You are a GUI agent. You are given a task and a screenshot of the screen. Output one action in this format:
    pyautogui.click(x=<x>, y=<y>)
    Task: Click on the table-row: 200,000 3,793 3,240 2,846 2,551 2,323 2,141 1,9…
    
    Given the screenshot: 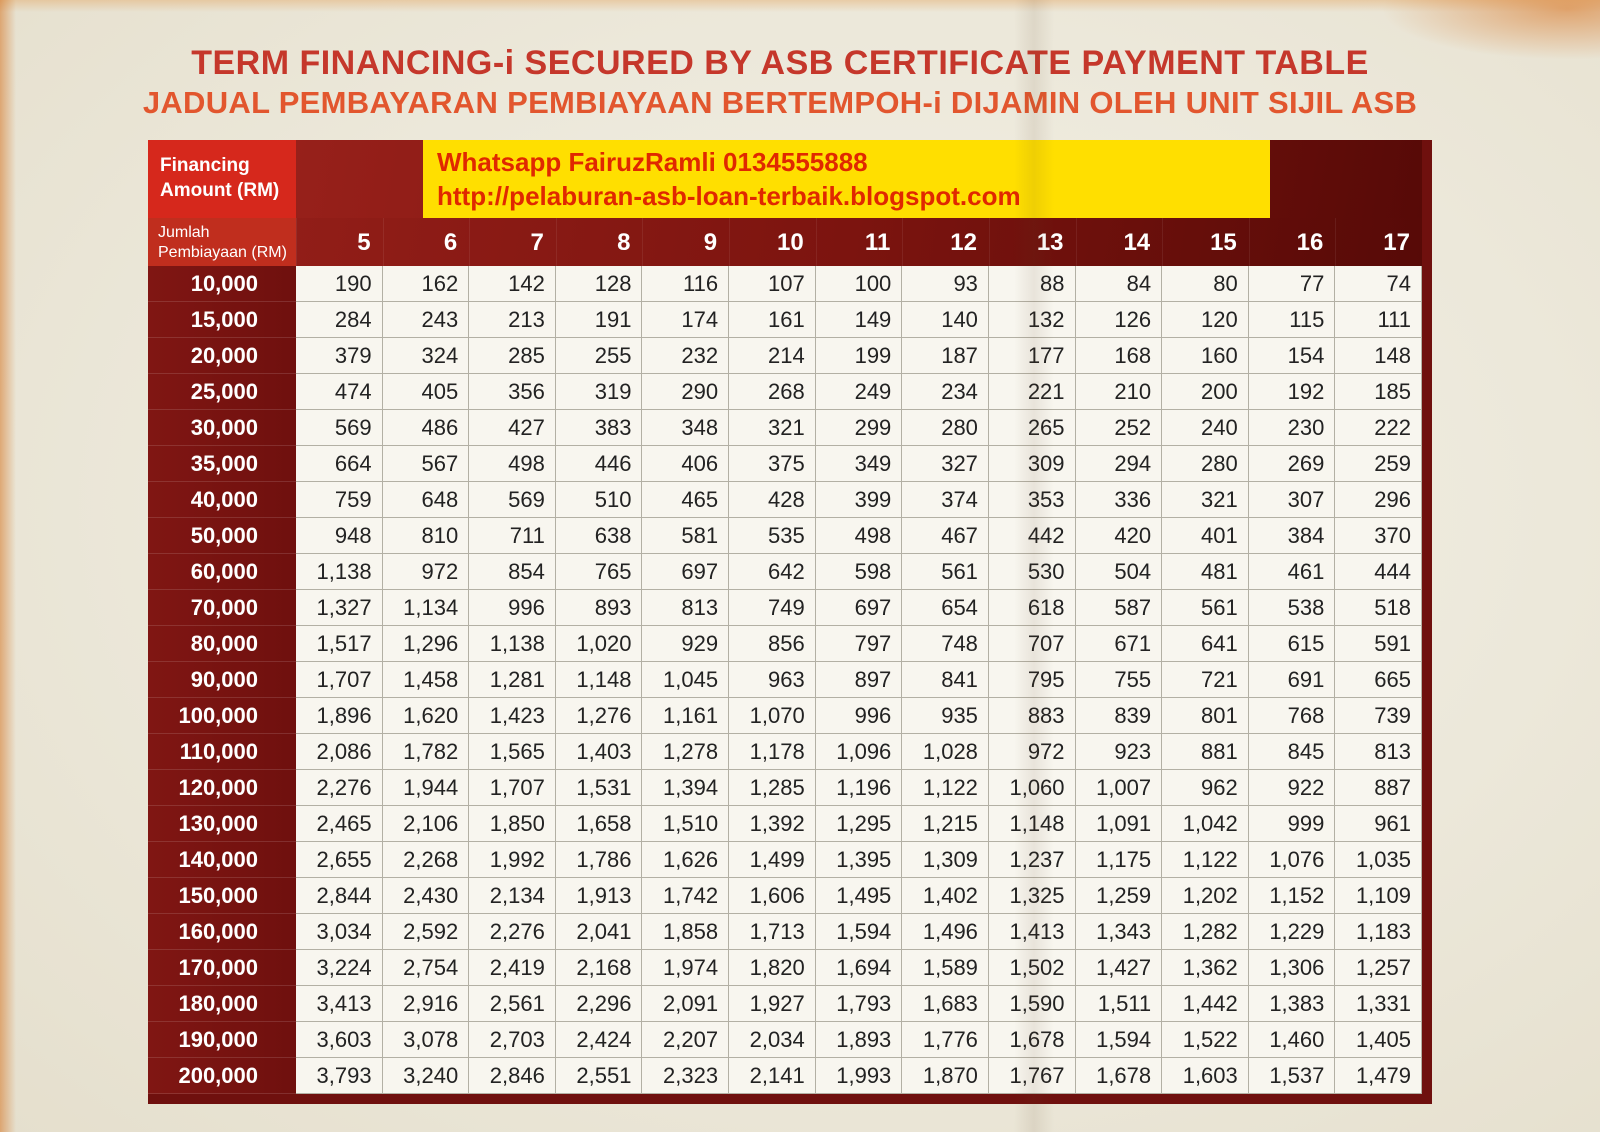 What is the action you would take?
    pyautogui.click(x=785, y=1076)
    